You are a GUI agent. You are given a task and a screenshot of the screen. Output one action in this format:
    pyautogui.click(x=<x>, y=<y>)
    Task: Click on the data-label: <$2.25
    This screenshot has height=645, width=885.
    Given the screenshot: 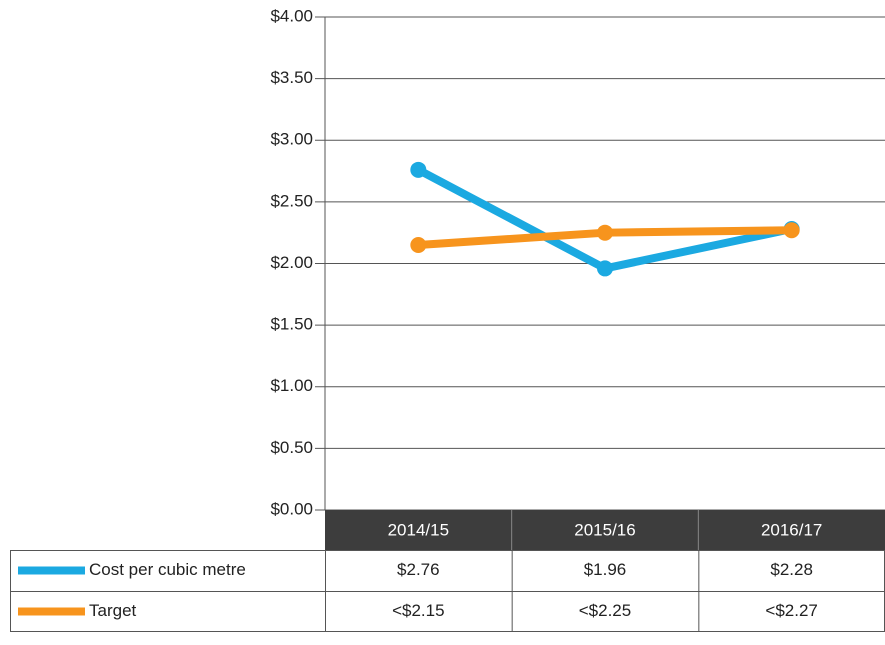 What is the action you would take?
    pyautogui.click(x=605, y=610)
    